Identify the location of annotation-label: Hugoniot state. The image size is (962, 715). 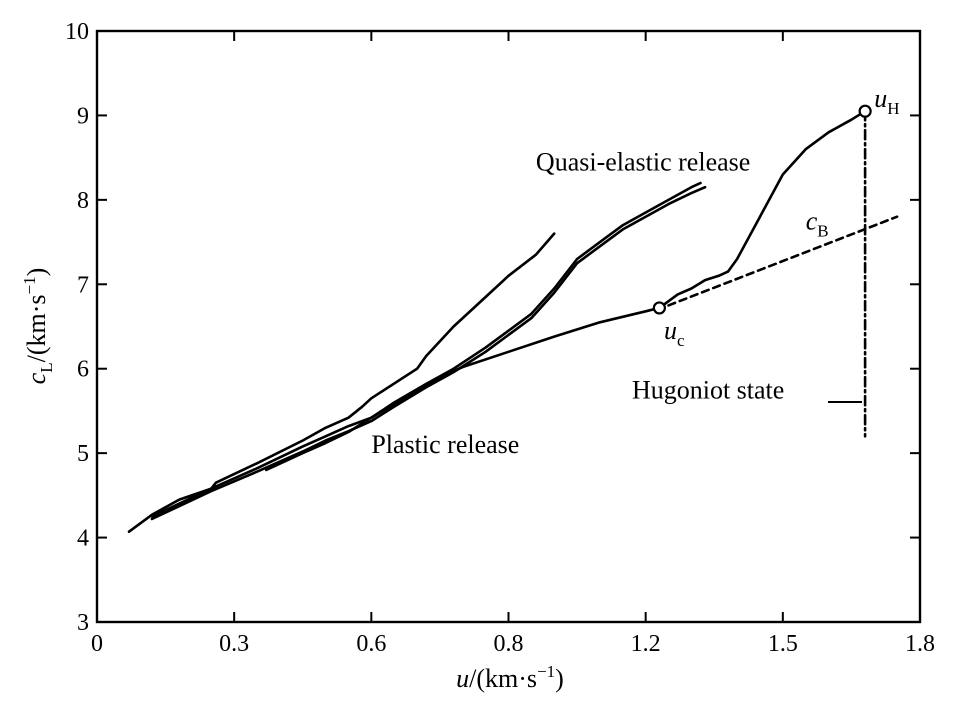
(708, 389).